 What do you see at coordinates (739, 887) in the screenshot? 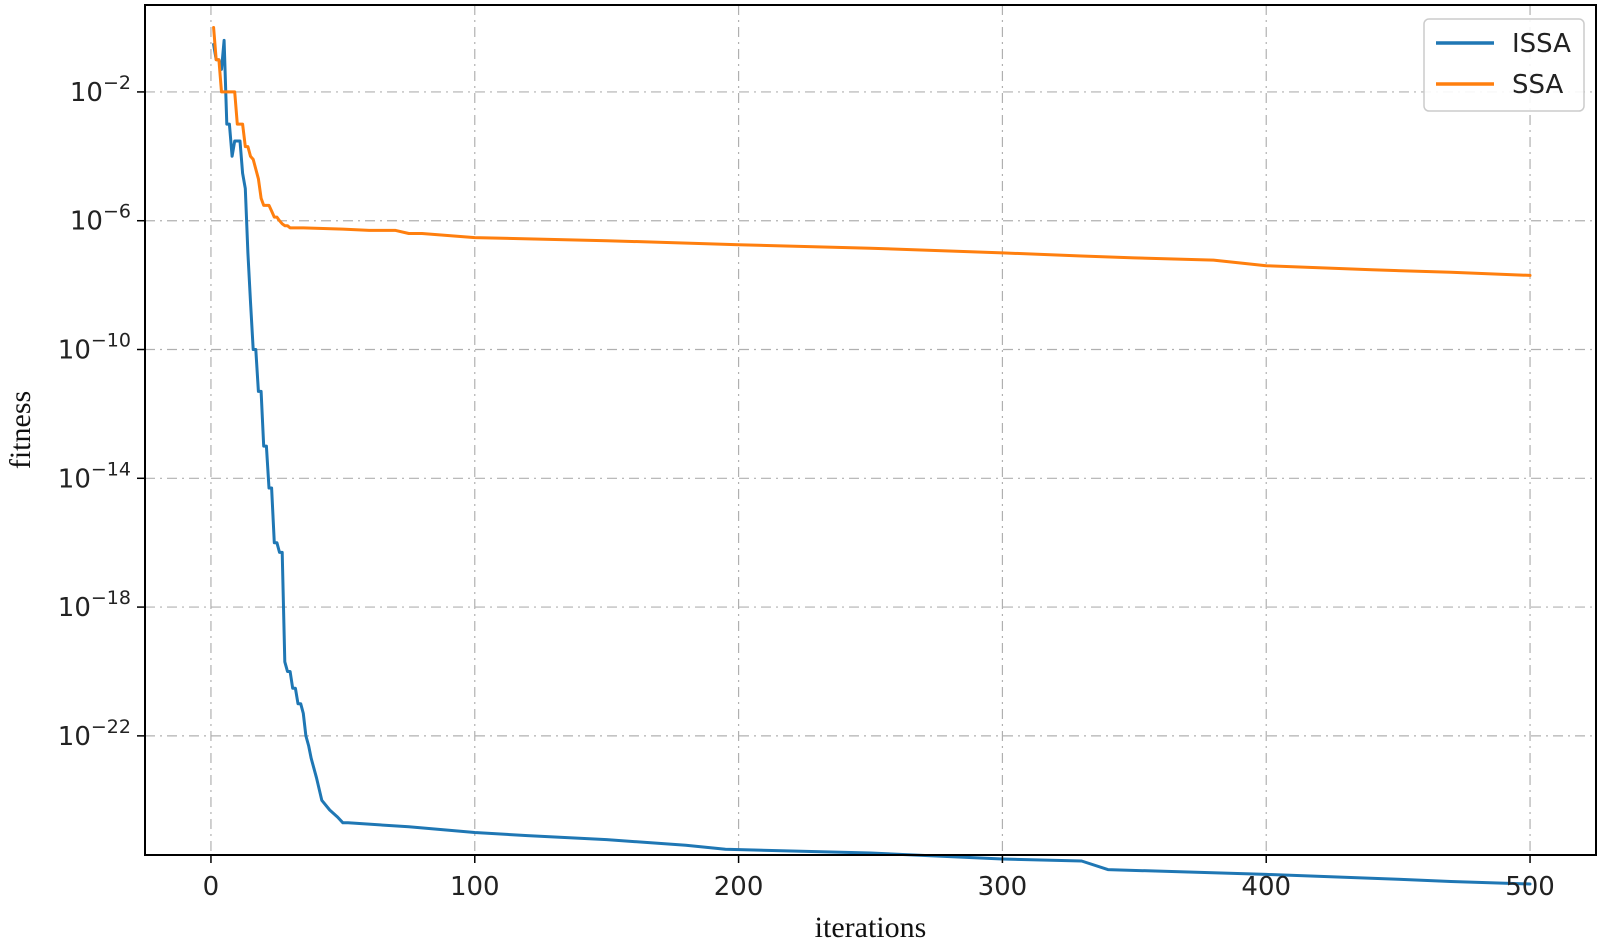
I see `x-tick-label: 200` at bounding box center [739, 887].